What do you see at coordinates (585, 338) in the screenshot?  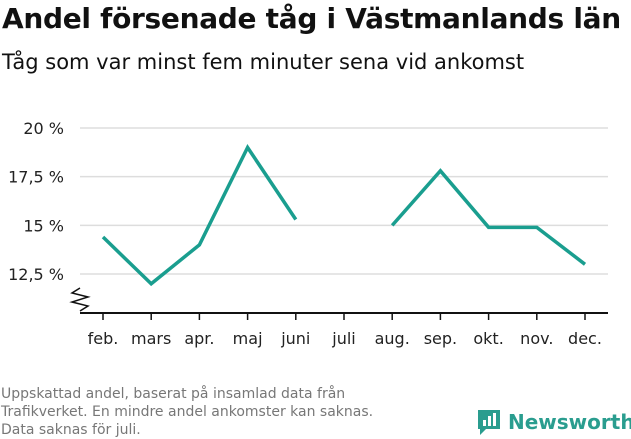 I see `x-tick-label: dec.` at bounding box center [585, 338].